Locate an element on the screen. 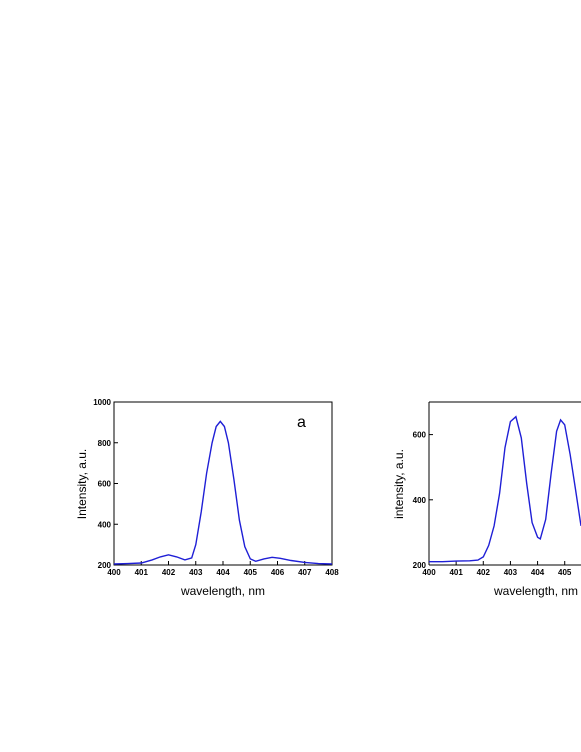 The image size is (581, 752). y-axis-title: Intensity, a.u. is located at coordinates (82, 484).